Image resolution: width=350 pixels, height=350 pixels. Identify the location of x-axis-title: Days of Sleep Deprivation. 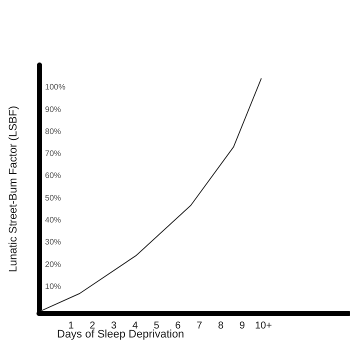
(120, 334).